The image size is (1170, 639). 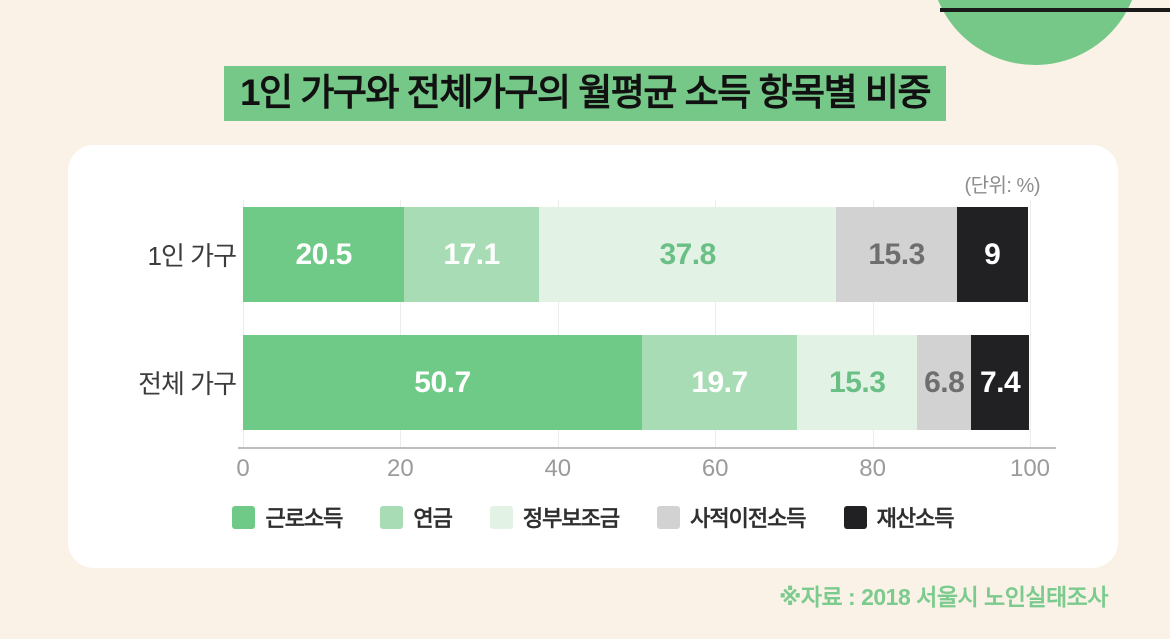 I want to click on legend-item-사적이전소득: 사적이전소득, so click(x=732, y=517).